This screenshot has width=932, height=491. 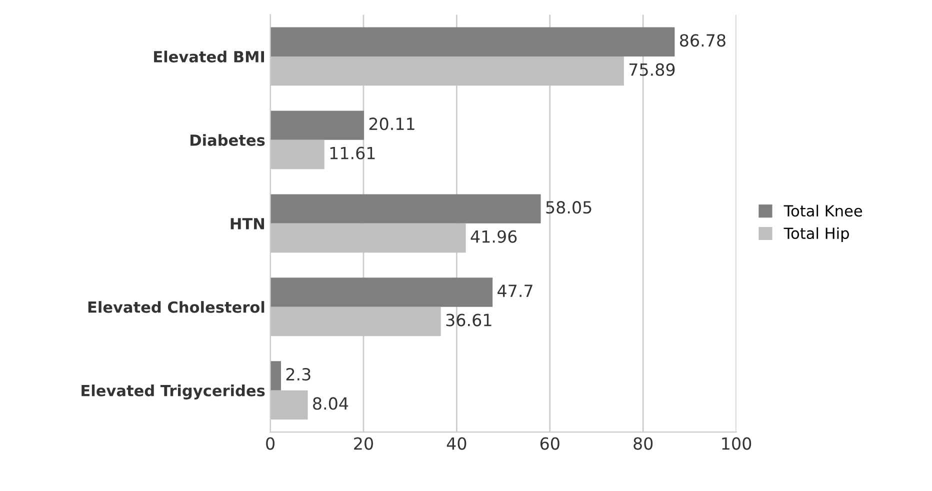 I want to click on data-label: 20.11, so click(x=391, y=124).